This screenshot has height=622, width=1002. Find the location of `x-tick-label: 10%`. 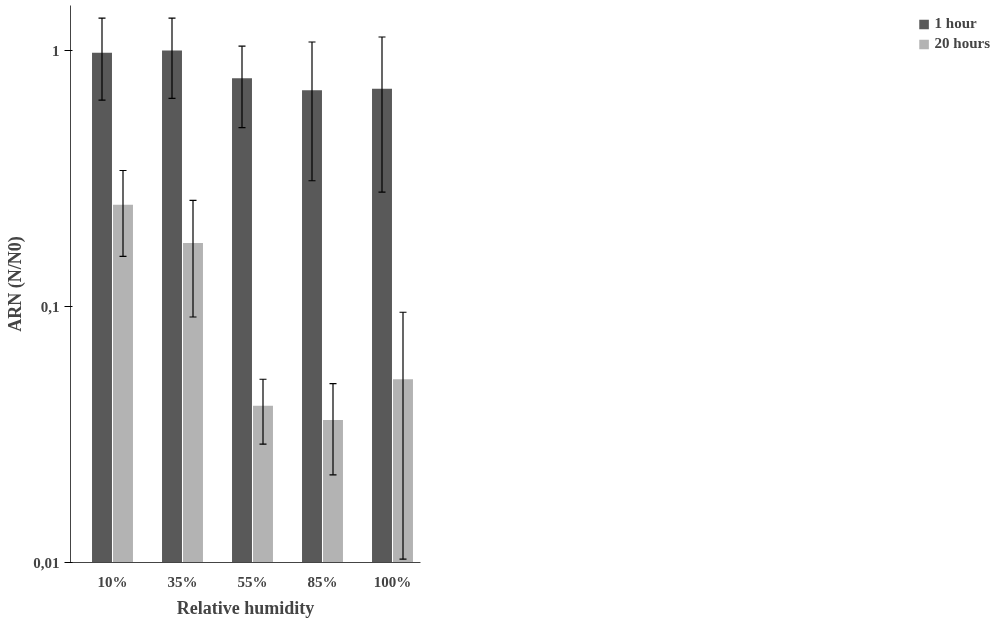

x-tick-label: 10% is located at coordinates (112, 581).